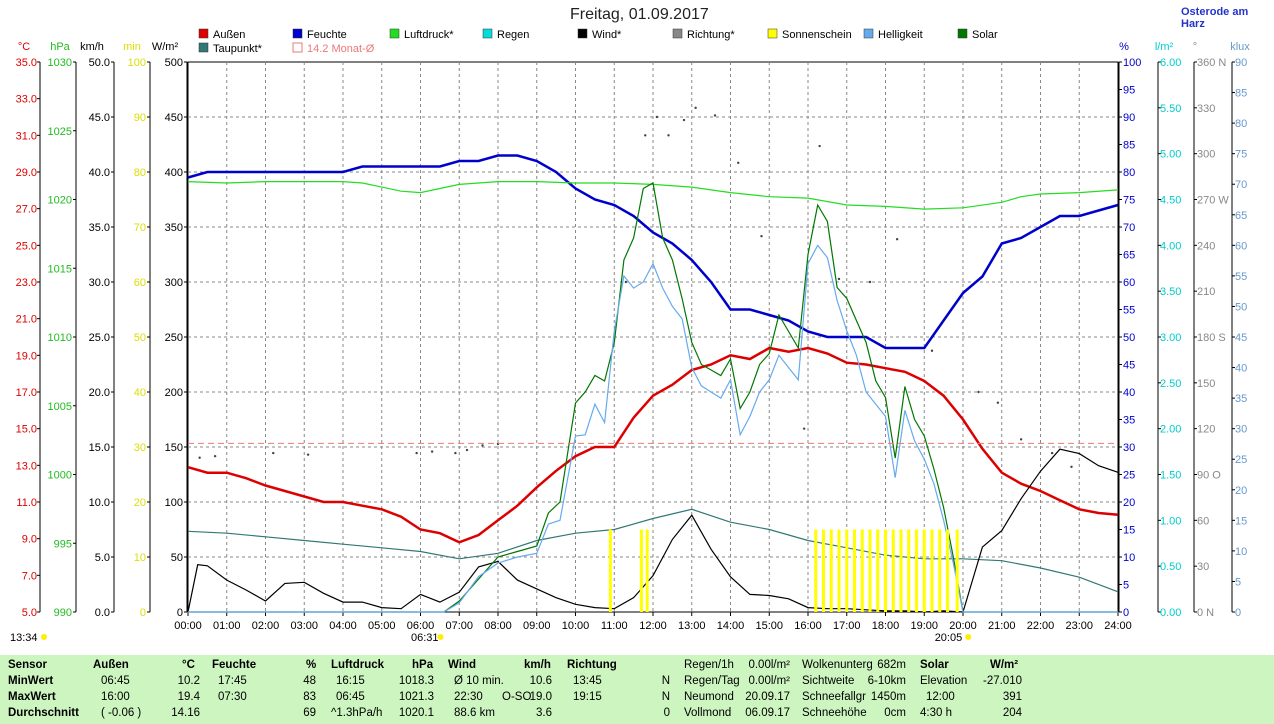 The height and width of the screenshot is (724, 1274). What do you see at coordinates (174, 338) in the screenshot?
I see `wm2-tick-label: 250` at bounding box center [174, 338].